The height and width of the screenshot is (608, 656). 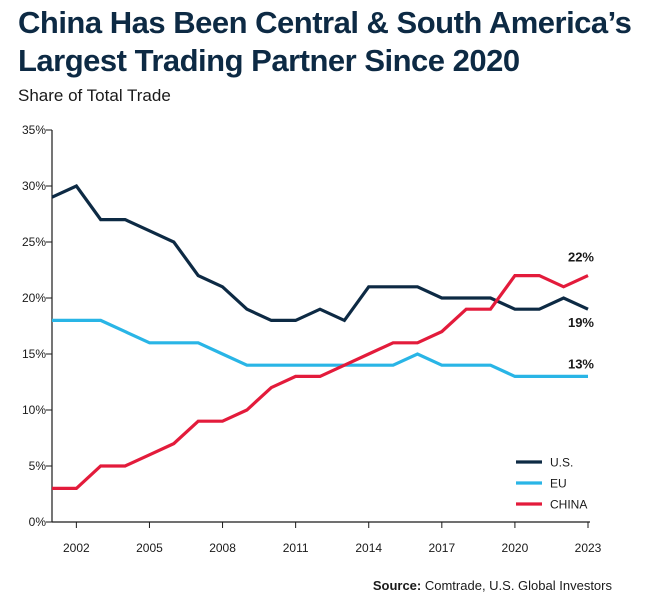 I want to click on legend-label-china: CHINA, so click(x=568, y=505).